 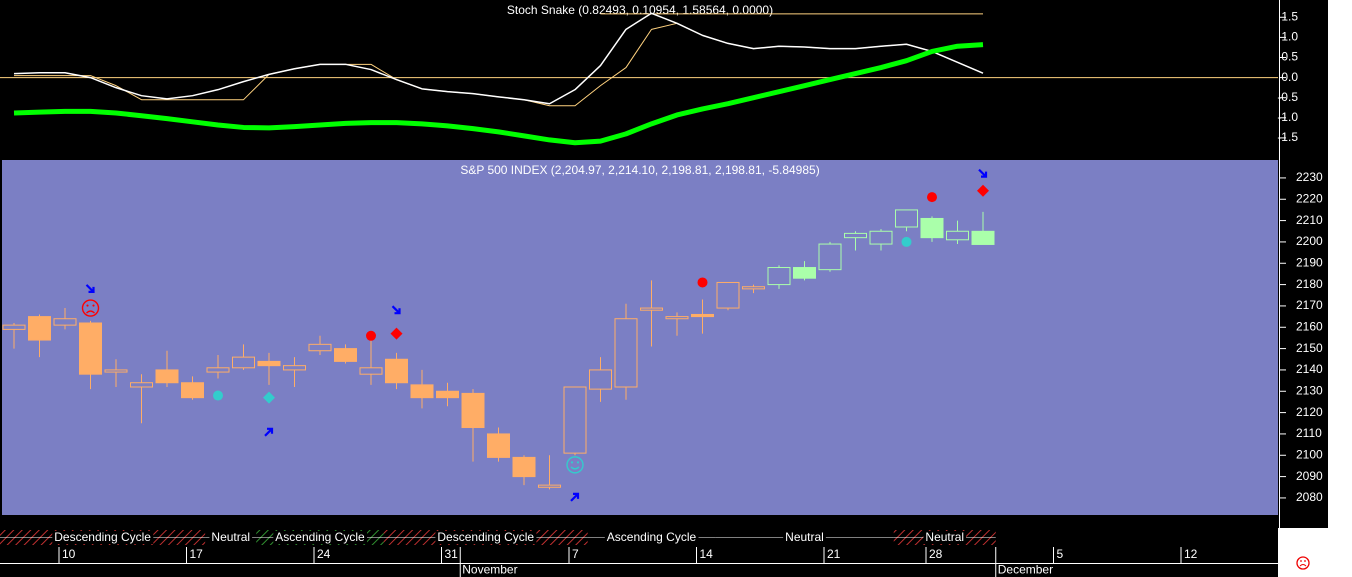 I want to click on y-tick-label: 1.0, so click(x=1289, y=37).